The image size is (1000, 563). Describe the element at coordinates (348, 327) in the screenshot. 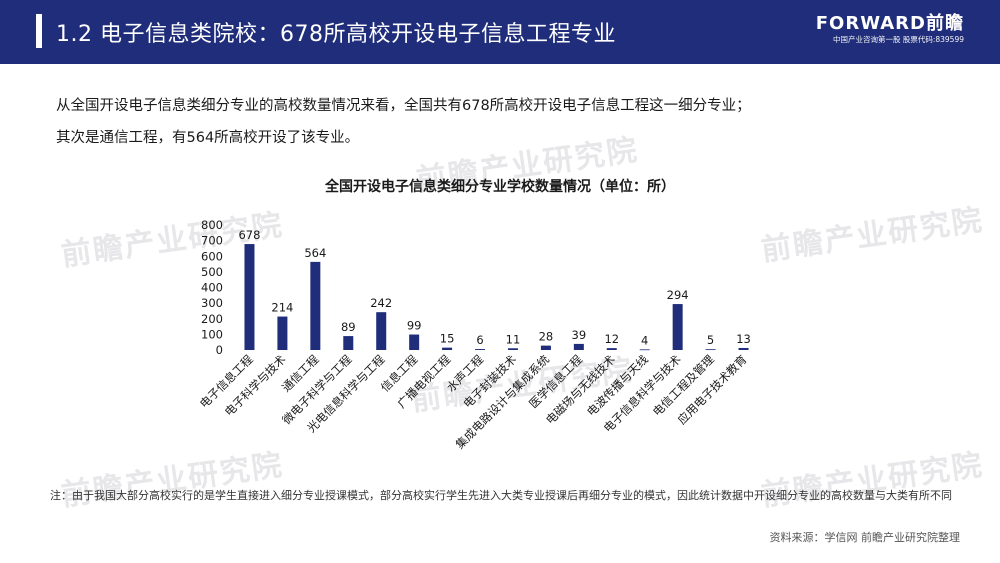

I see `data-label: 89` at that location.